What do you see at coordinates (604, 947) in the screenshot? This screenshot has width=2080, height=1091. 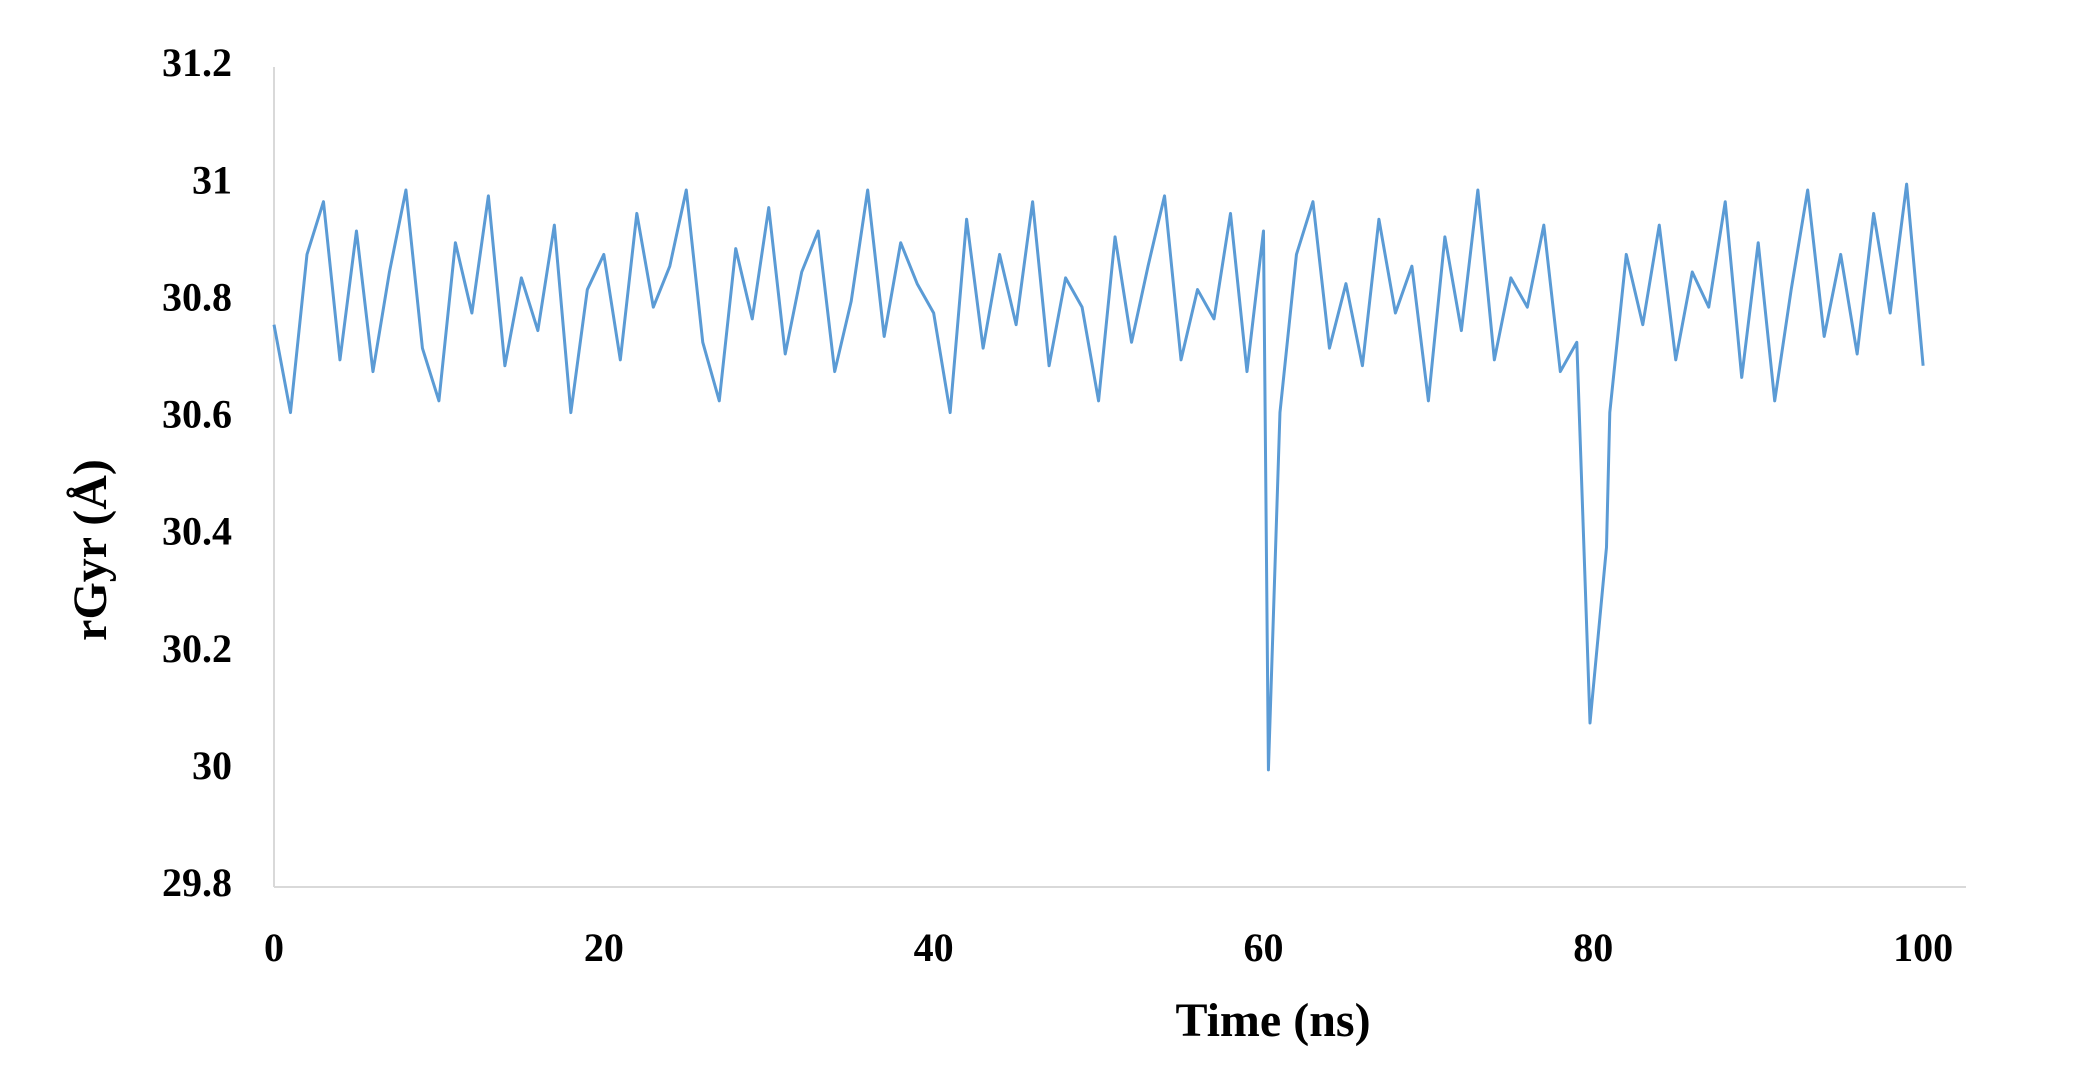 I see `x-tick-label: 20` at bounding box center [604, 947].